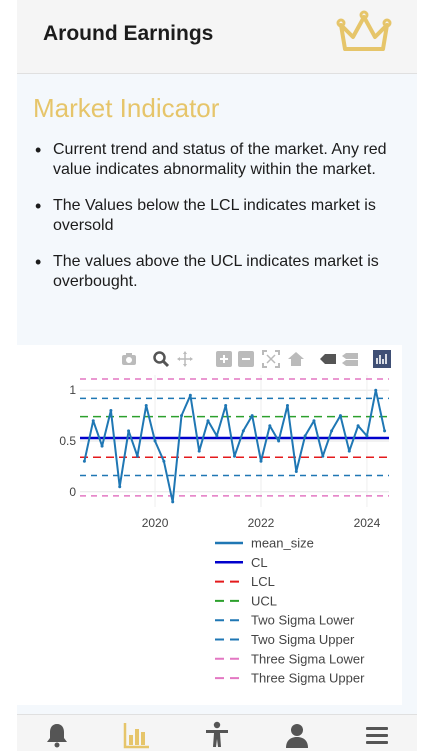 This screenshot has height=751, width=422. What do you see at coordinates (271, 359) in the screenshot?
I see `autoscale-icon` at bounding box center [271, 359].